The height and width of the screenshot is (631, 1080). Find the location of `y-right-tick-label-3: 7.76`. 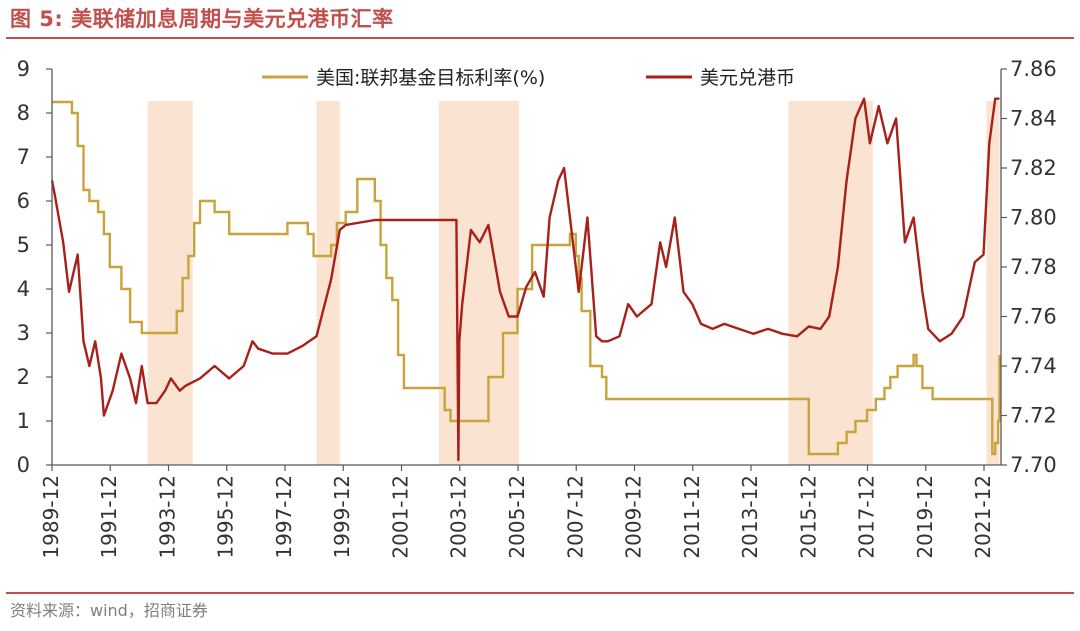

y-right-tick-label-3: 7.76 is located at coordinates (1033, 317).